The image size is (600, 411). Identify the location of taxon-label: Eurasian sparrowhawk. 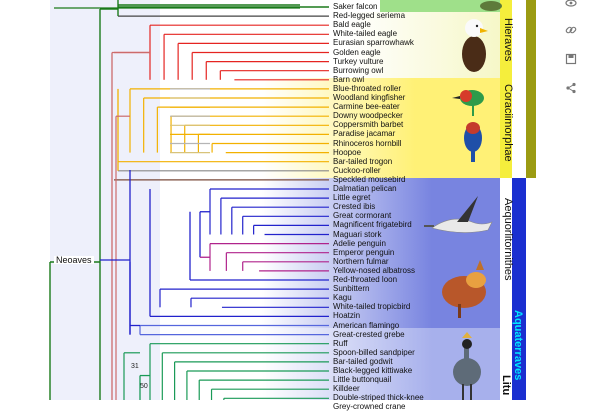
(373, 43).